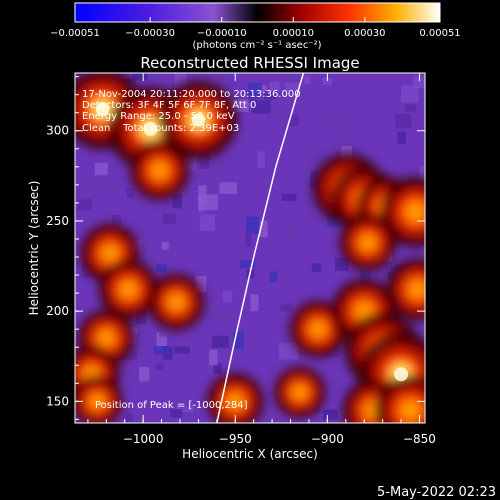  I want to click on peak-position-label: Position of Peak = [-1000,284], so click(171, 405).